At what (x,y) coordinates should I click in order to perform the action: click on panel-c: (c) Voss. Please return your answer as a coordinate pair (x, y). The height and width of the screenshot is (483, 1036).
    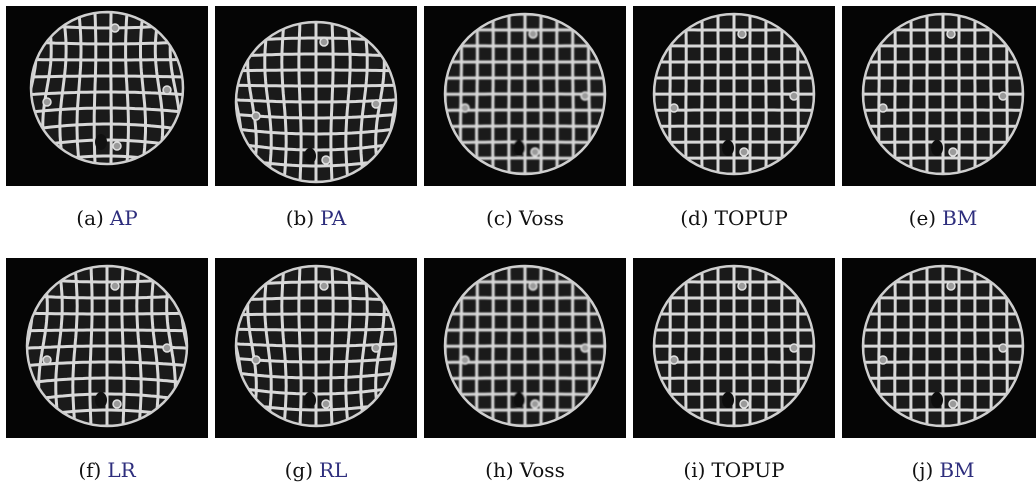
    Looking at the image, I should click on (525, 118).